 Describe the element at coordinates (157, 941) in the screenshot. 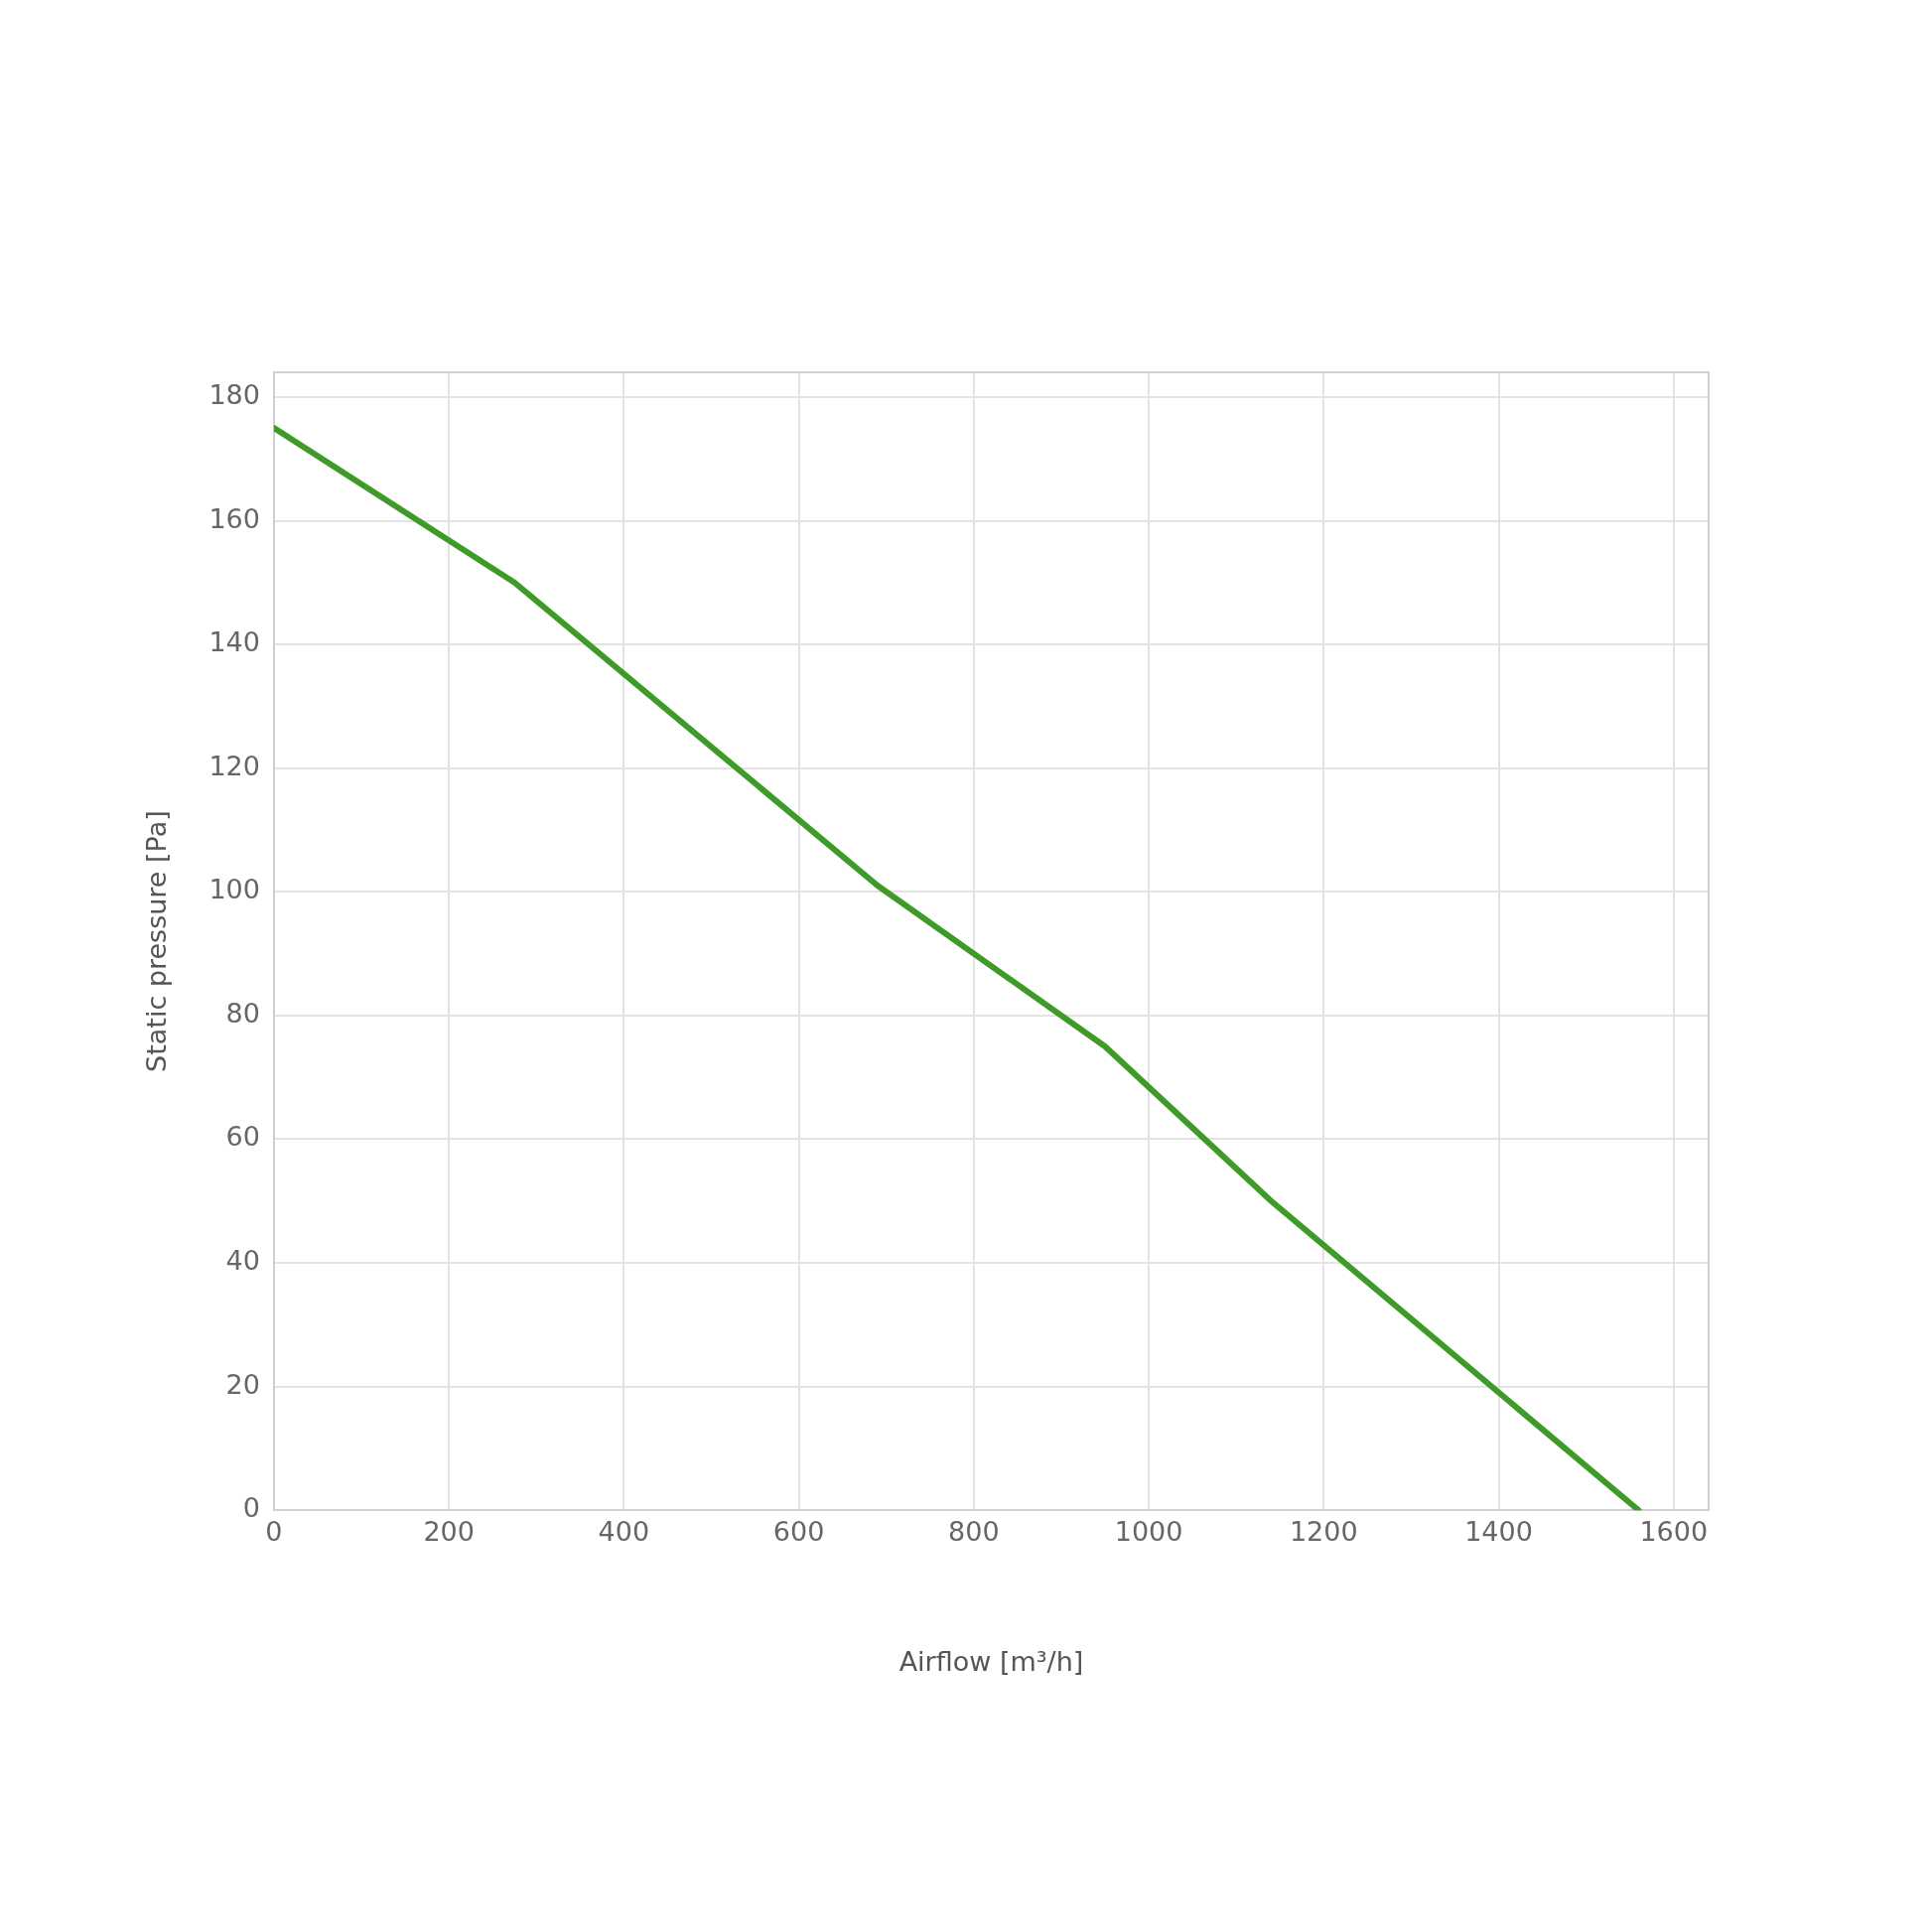

I see `y-axis-title: Static pressure [Pa]` at that location.